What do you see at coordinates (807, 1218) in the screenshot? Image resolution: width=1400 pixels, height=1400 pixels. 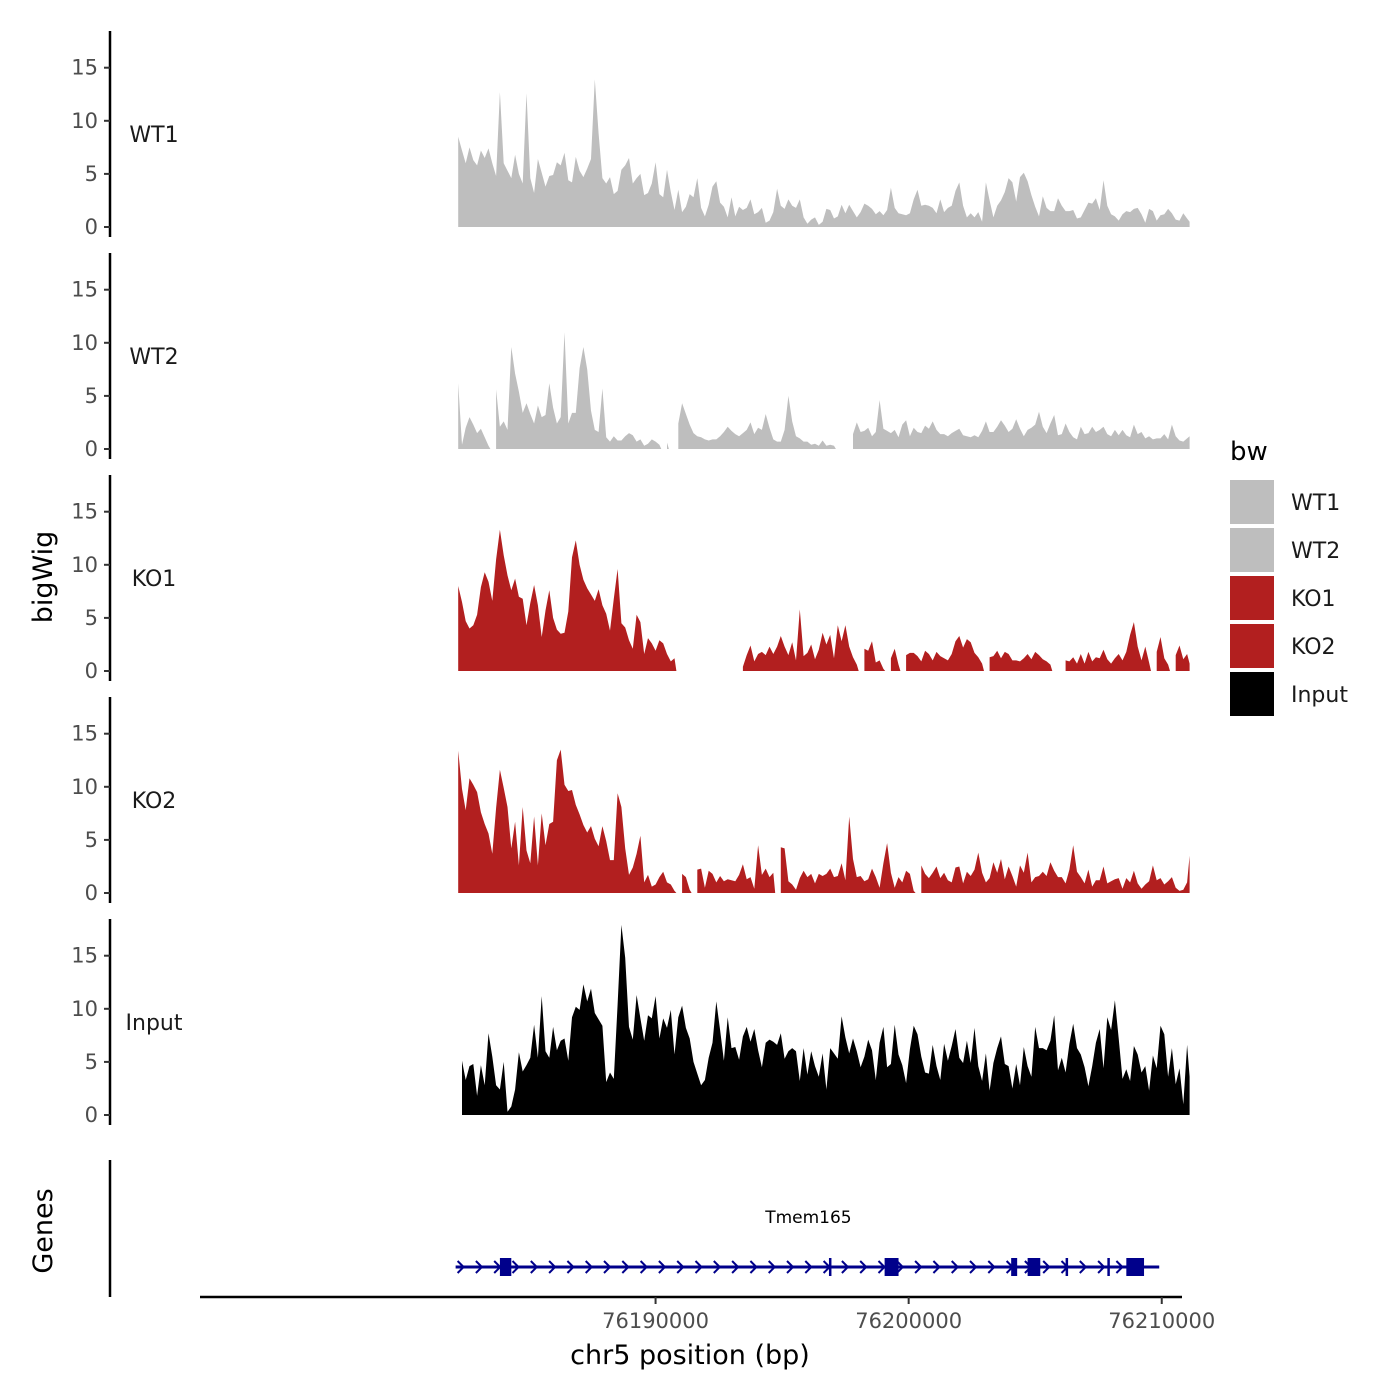 I see `gene-name-label: Tmem165` at bounding box center [807, 1218].